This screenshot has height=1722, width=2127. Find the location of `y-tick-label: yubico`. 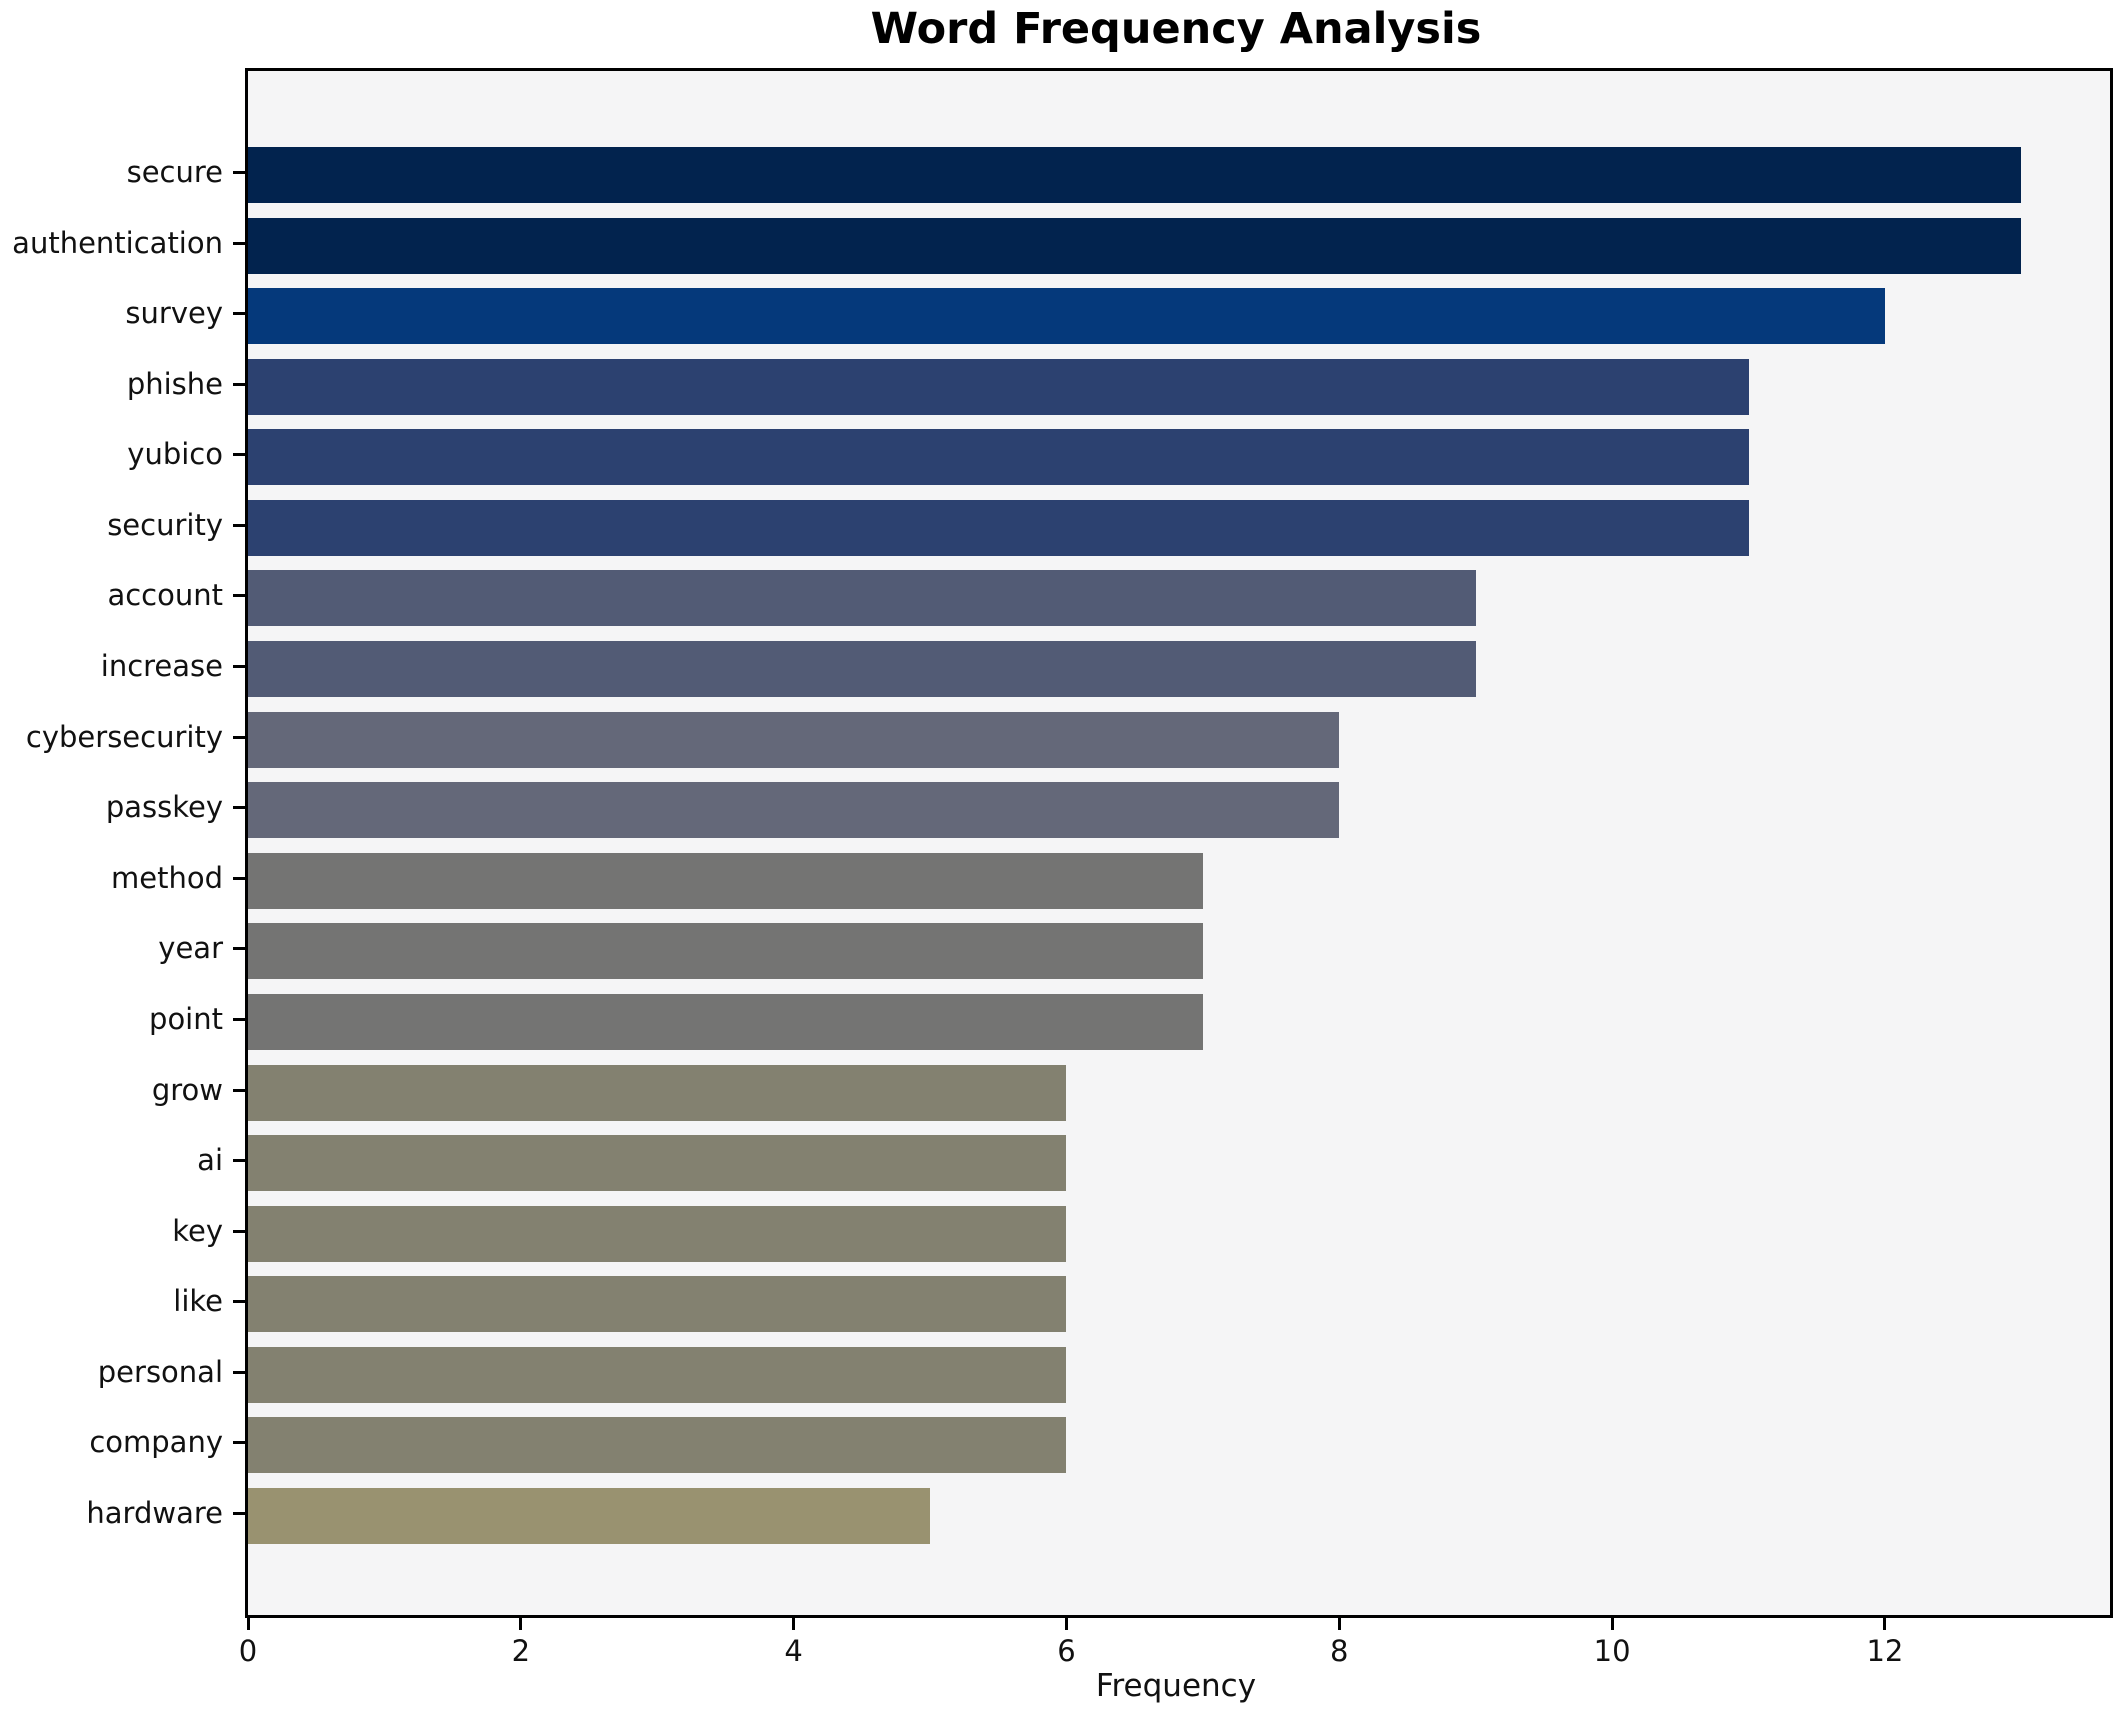

y-tick-label: yubico is located at coordinates (175, 454).